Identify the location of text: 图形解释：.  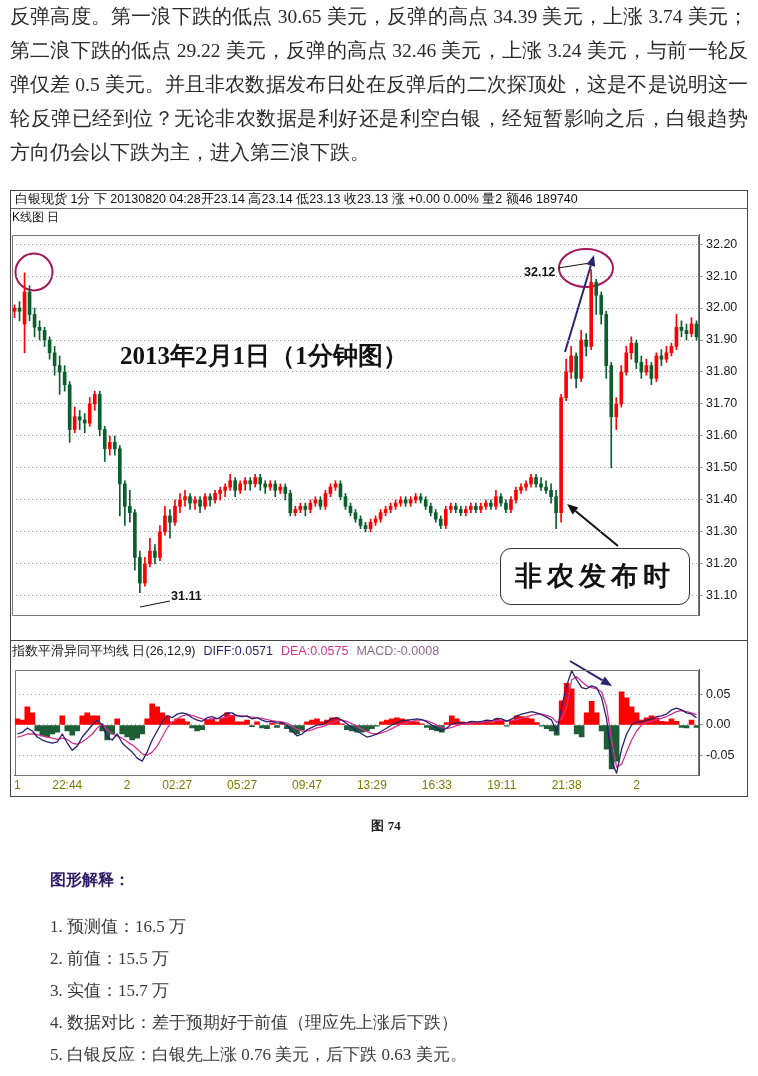
(90, 879).